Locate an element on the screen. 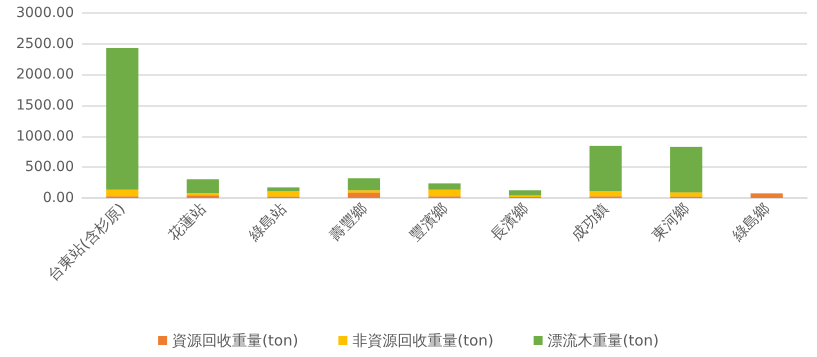  y-tick-label: 1500.00 is located at coordinates (45, 106).